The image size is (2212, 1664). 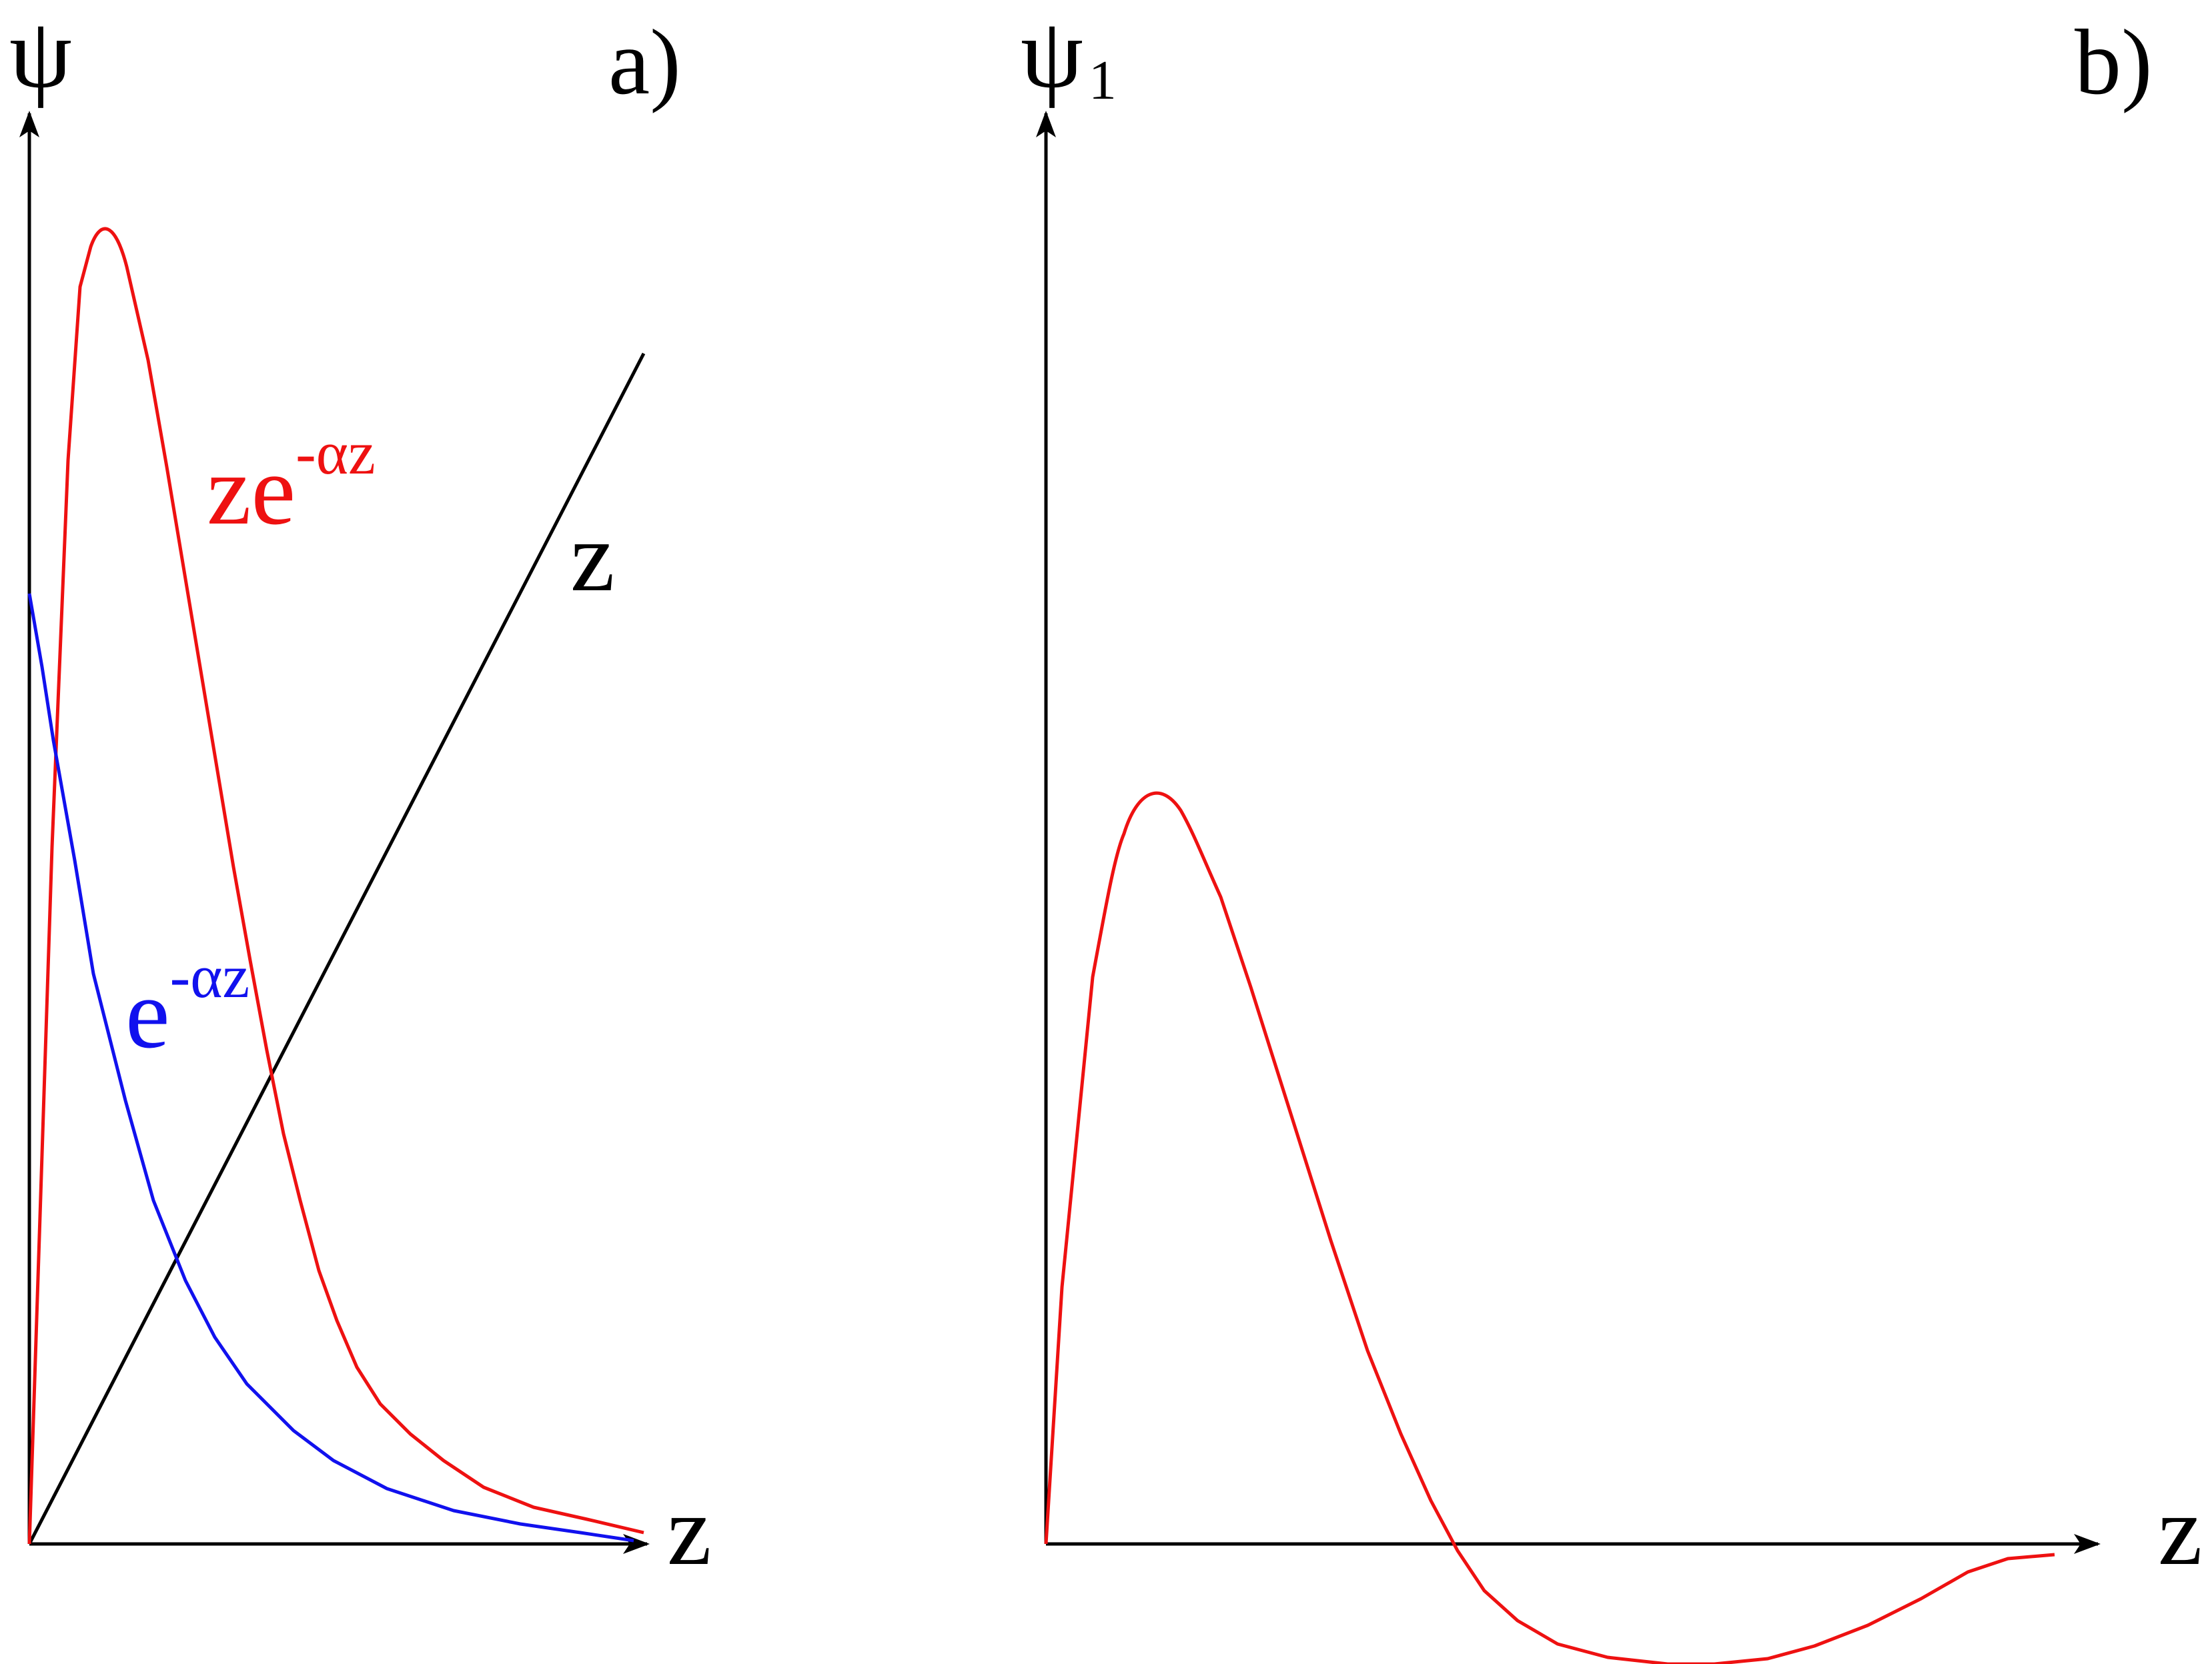 What do you see at coordinates (592, 557) in the screenshot?
I see `curve-z-label: z` at bounding box center [592, 557].